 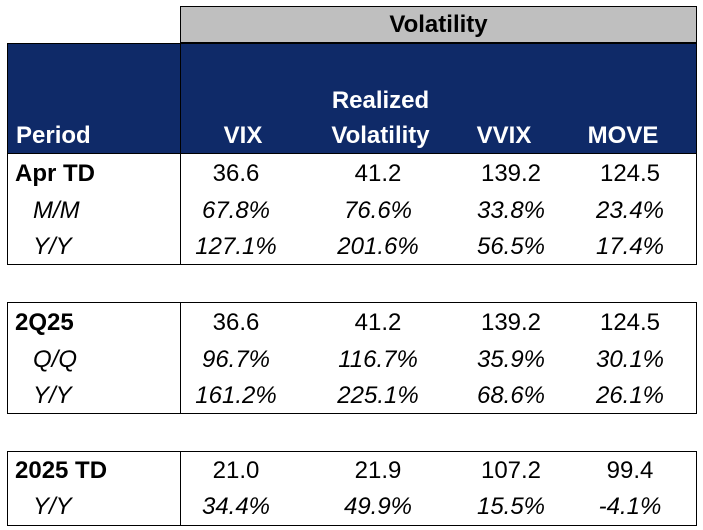 I want to click on vix-value: 67.8%, so click(x=236, y=210).